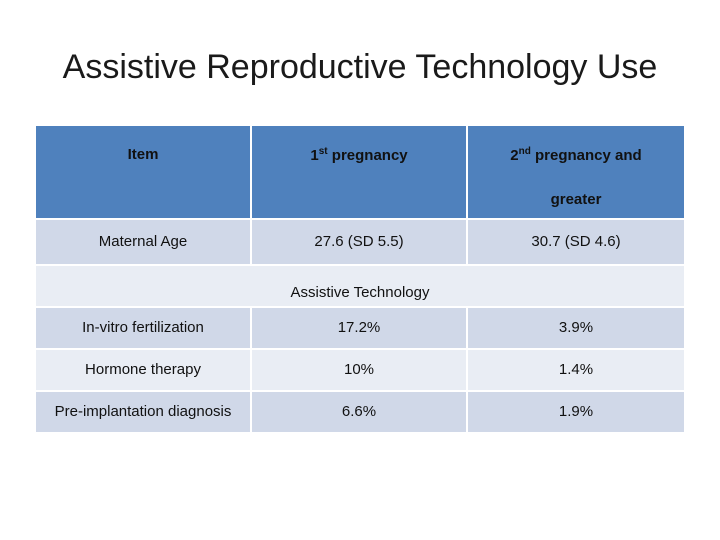 The width and height of the screenshot is (720, 540). Describe the element at coordinates (144, 243) in the screenshot. I see `row-label: Maternal Age` at that location.